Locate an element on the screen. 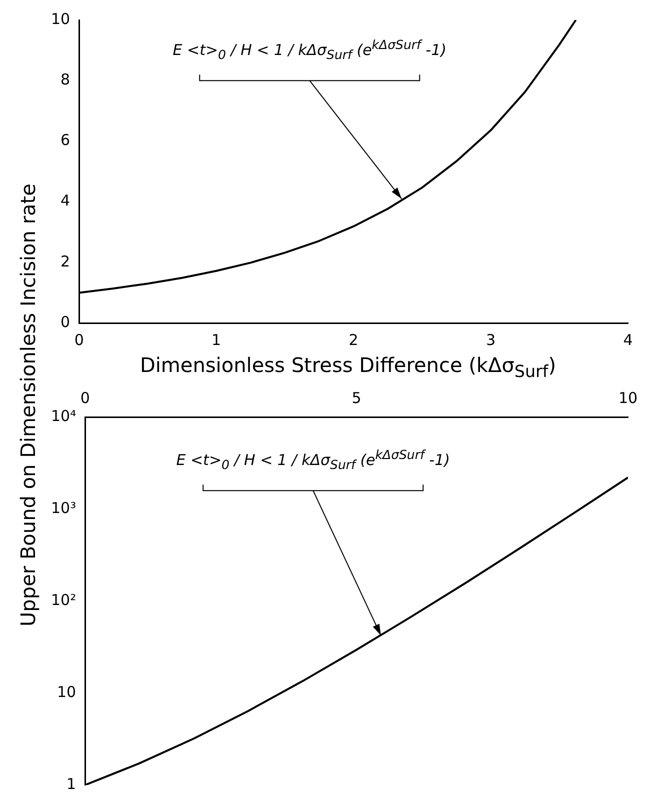  x-tick-label: 0 is located at coordinates (85, 397).